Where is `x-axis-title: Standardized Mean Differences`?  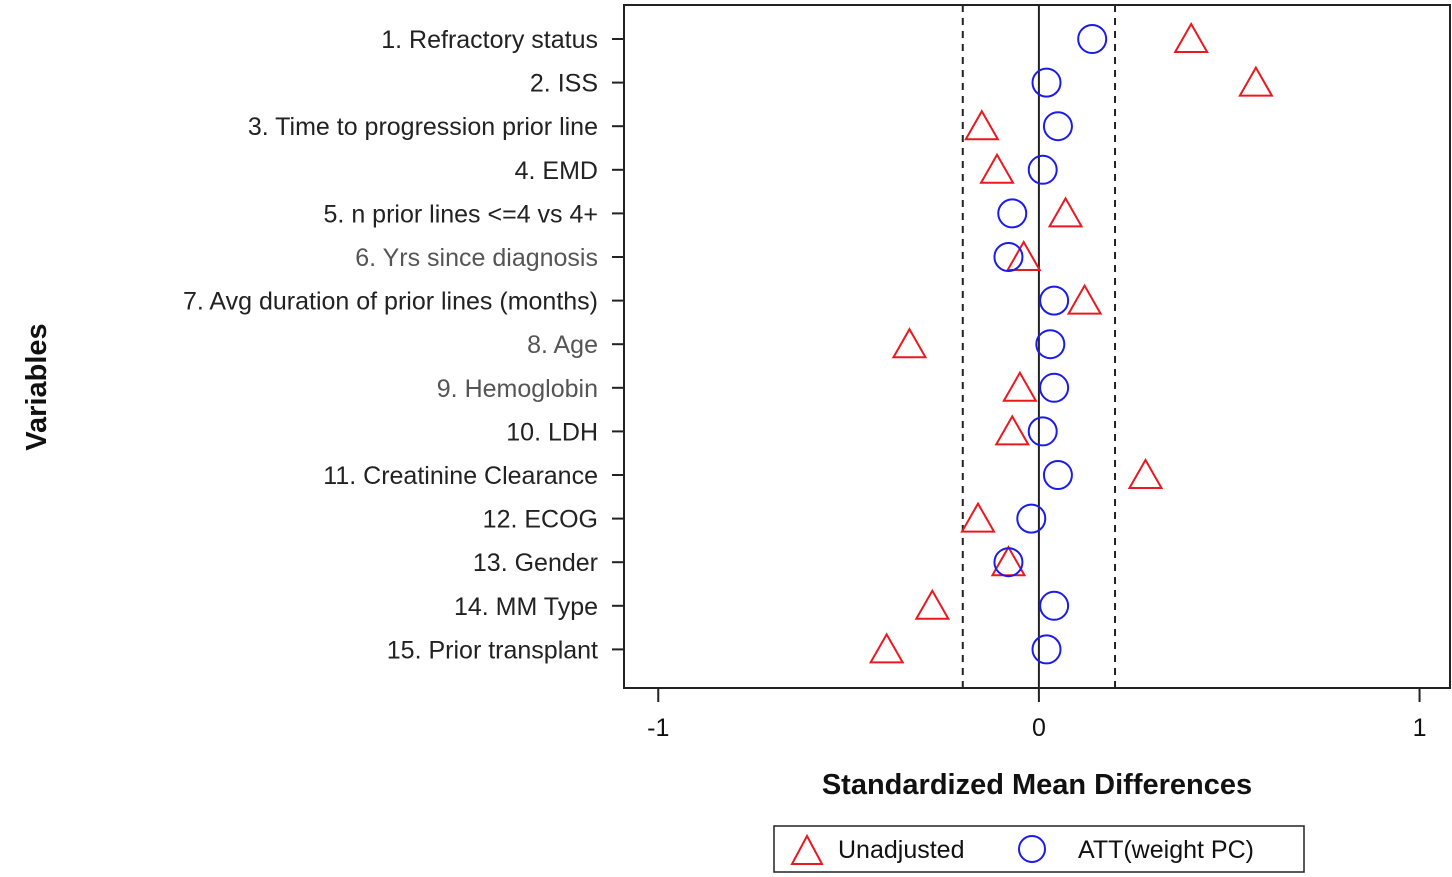 x-axis-title: Standardized Mean Differences is located at coordinates (1037, 785).